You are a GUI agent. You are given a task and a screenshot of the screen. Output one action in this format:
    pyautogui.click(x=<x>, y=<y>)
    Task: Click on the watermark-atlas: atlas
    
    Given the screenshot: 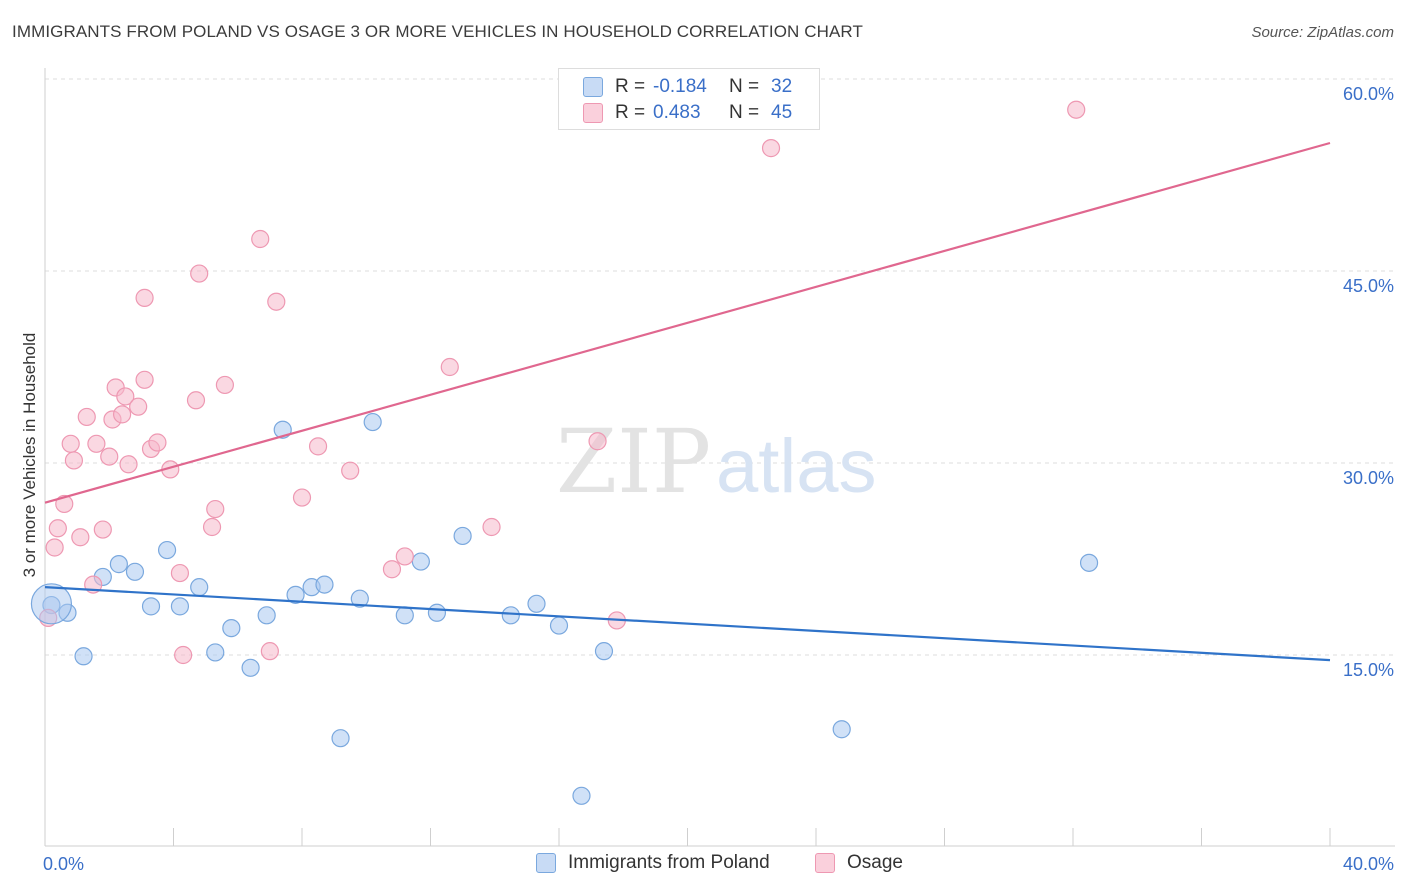 What is the action you would take?
    pyautogui.click(x=796, y=466)
    